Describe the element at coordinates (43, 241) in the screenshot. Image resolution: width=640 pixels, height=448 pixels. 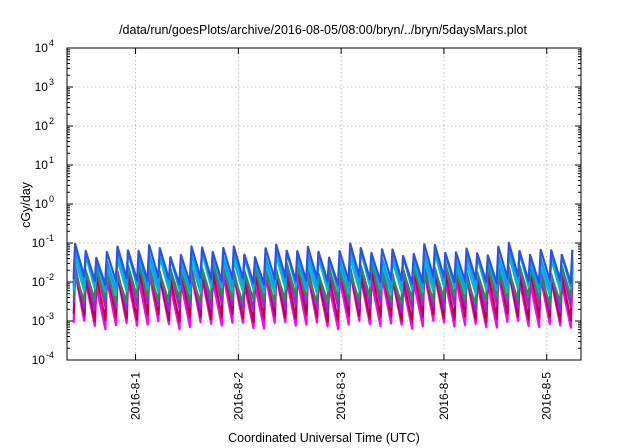
I see `y-tick-label: 10⁻¹` at that location.